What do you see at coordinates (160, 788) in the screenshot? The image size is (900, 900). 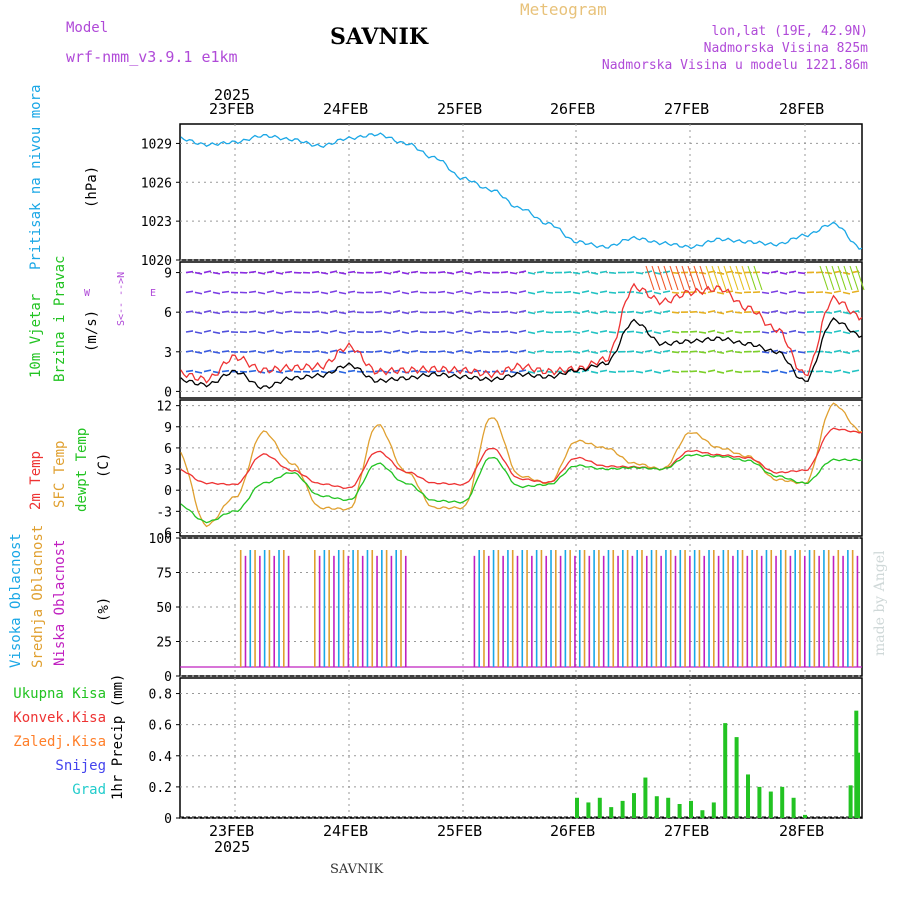 I see `y-tick-label: 0.2` at bounding box center [160, 788].